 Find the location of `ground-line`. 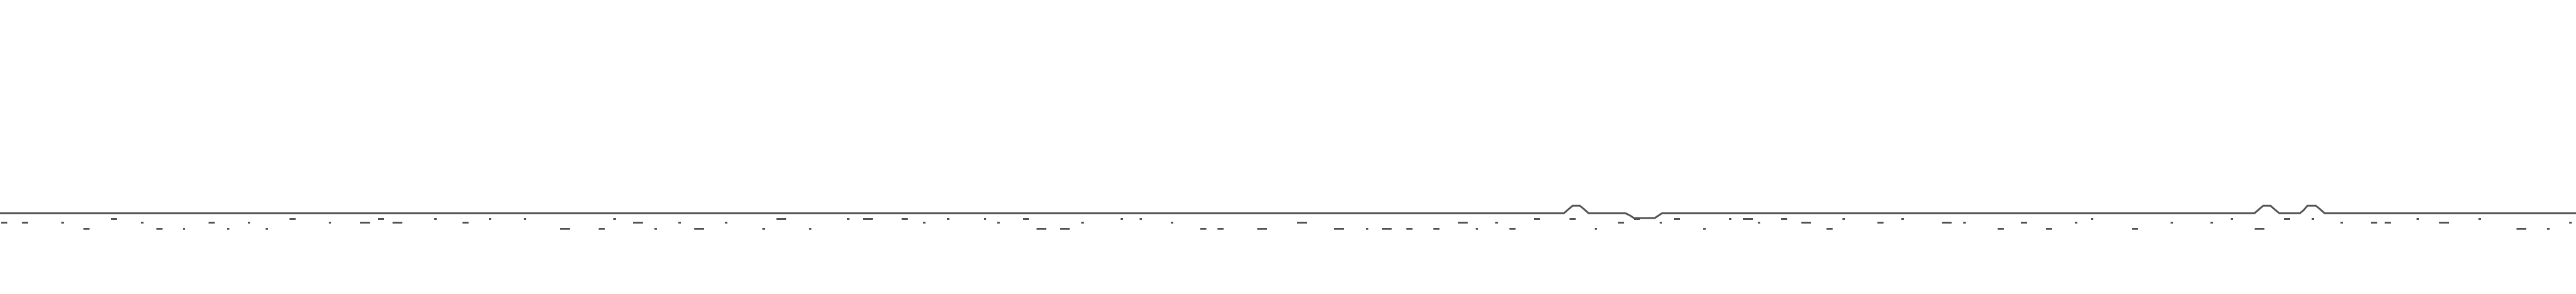

ground-line is located at coordinates (1288, 212).